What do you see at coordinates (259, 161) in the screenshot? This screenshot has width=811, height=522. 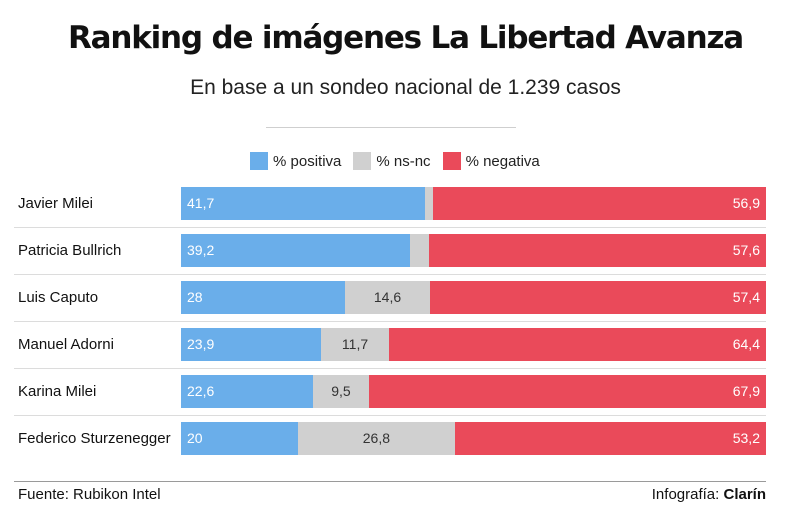 I see `legend-swatch-positiva` at bounding box center [259, 161].